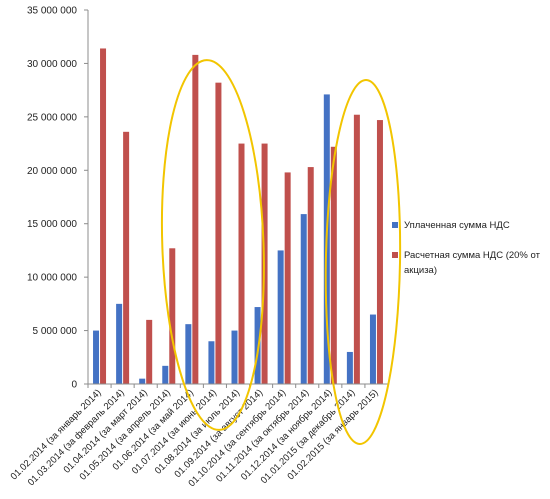 This screenshot has height=499, width=550. What do you see at coordinates (52, 11) in the screenshot?
I see `y-tick-label: 35 000 000` at bounding box center [52, 11].